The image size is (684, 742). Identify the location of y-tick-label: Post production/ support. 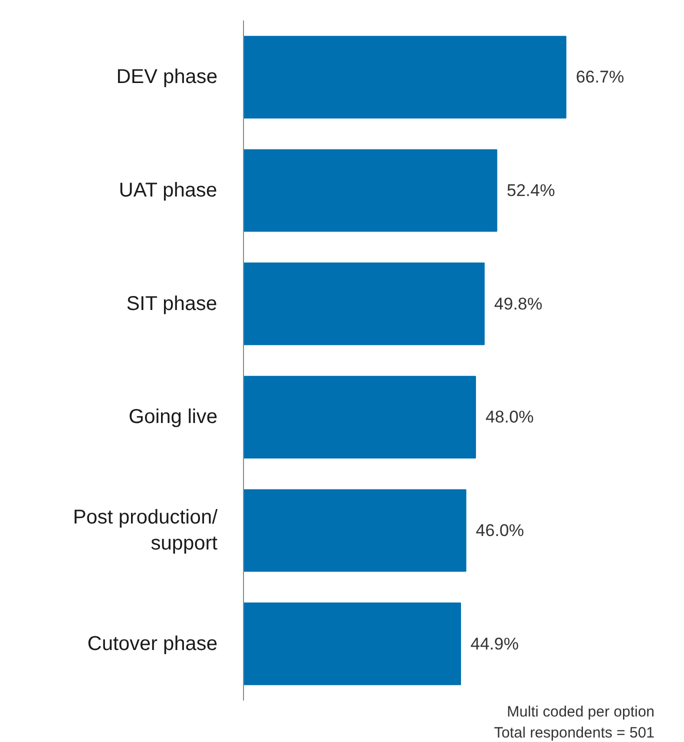
(145, 530).